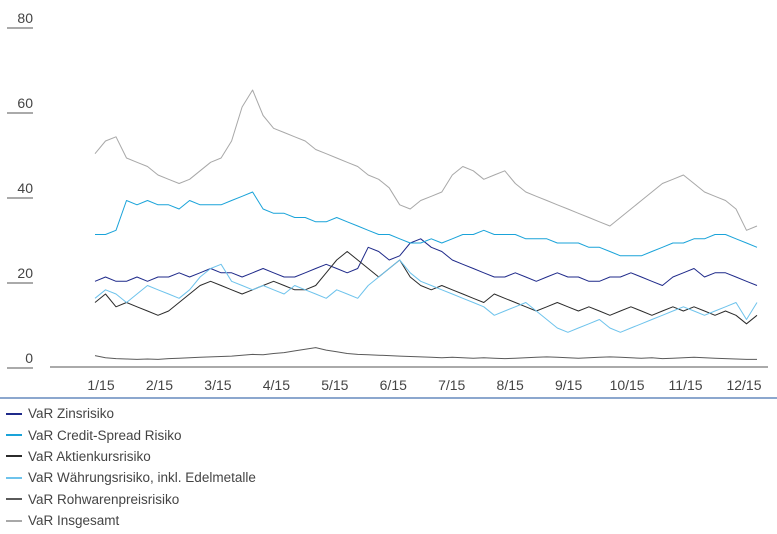  What do you see at coordinates (451, 385) in the screenshot?
I see `x-tick-label: 7/15` at bounding box center [451, 385].